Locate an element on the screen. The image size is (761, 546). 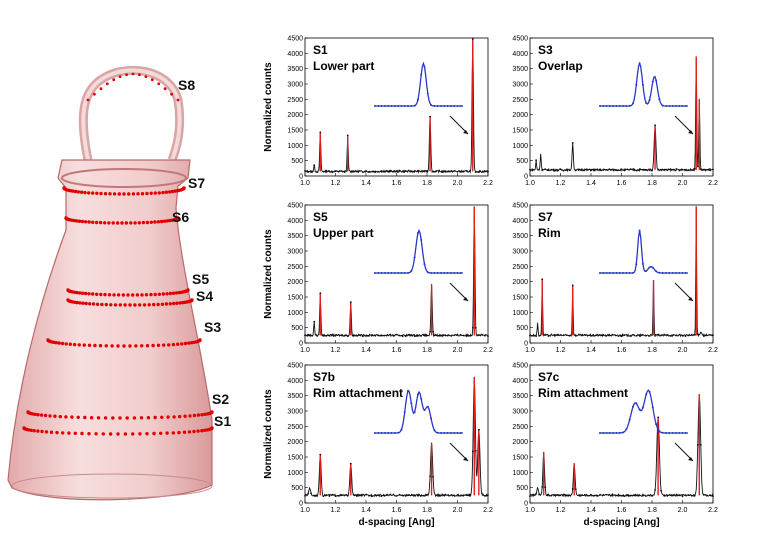
y-tick-label: 2500 is located at coordinates (295, 100).